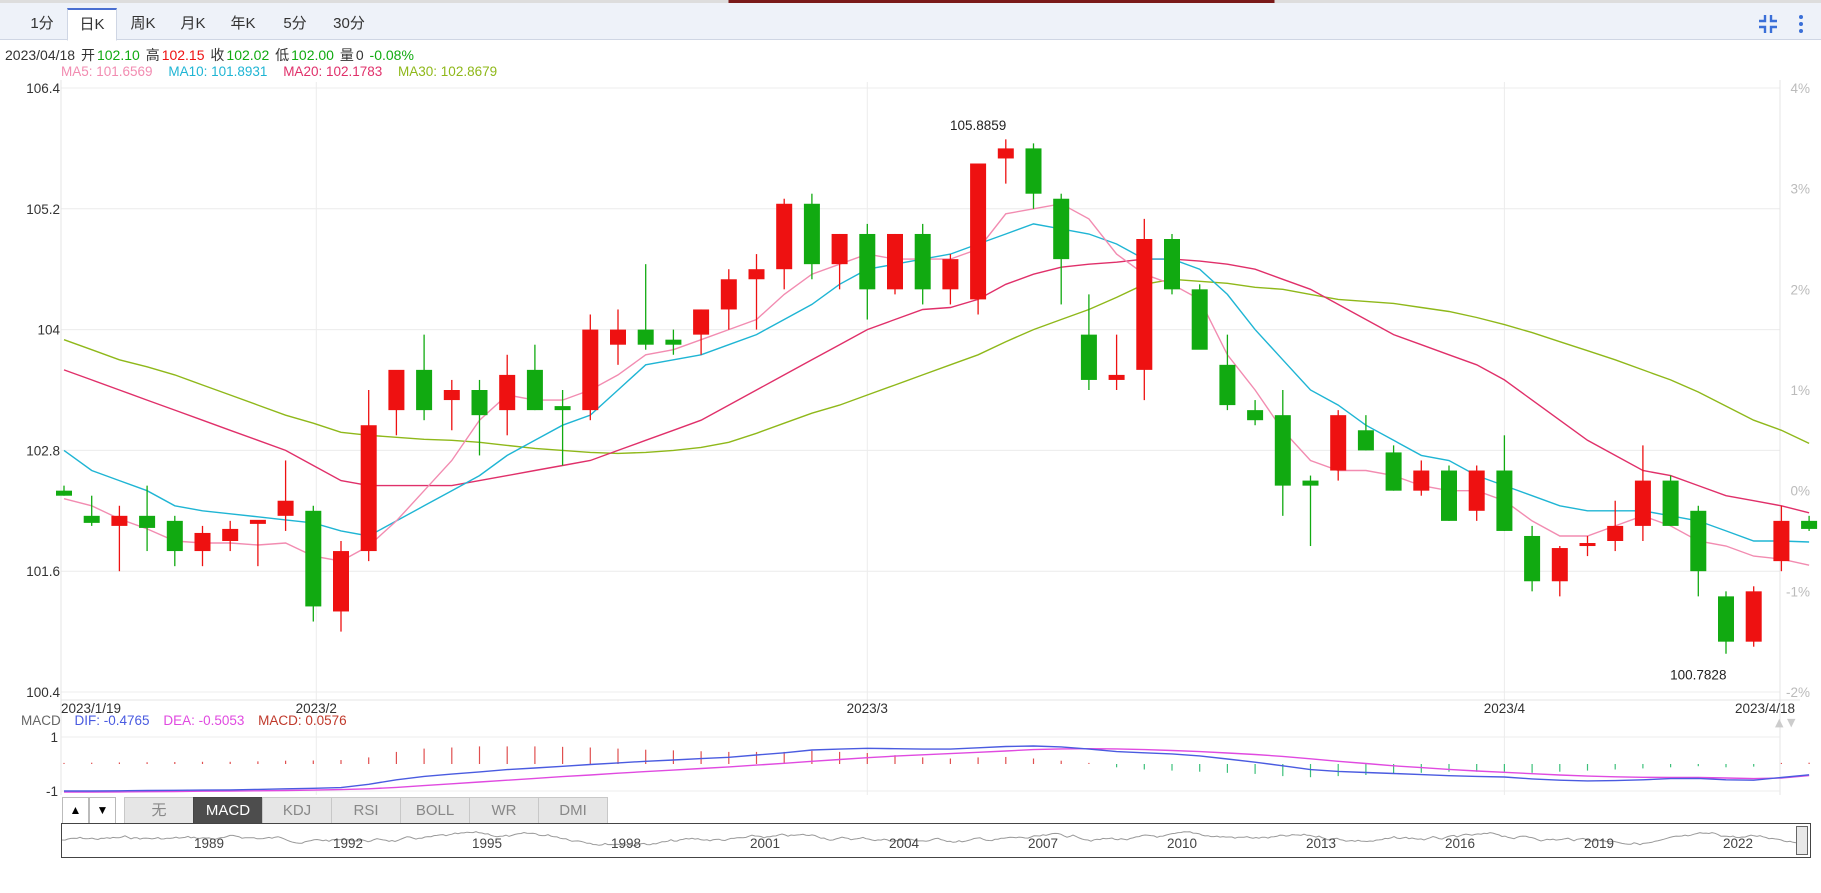  What do you see at coordinates (297, 810) in the screenshot?
I see `indicator-kdj-button: KDJ` at bounding box center [297, 810].